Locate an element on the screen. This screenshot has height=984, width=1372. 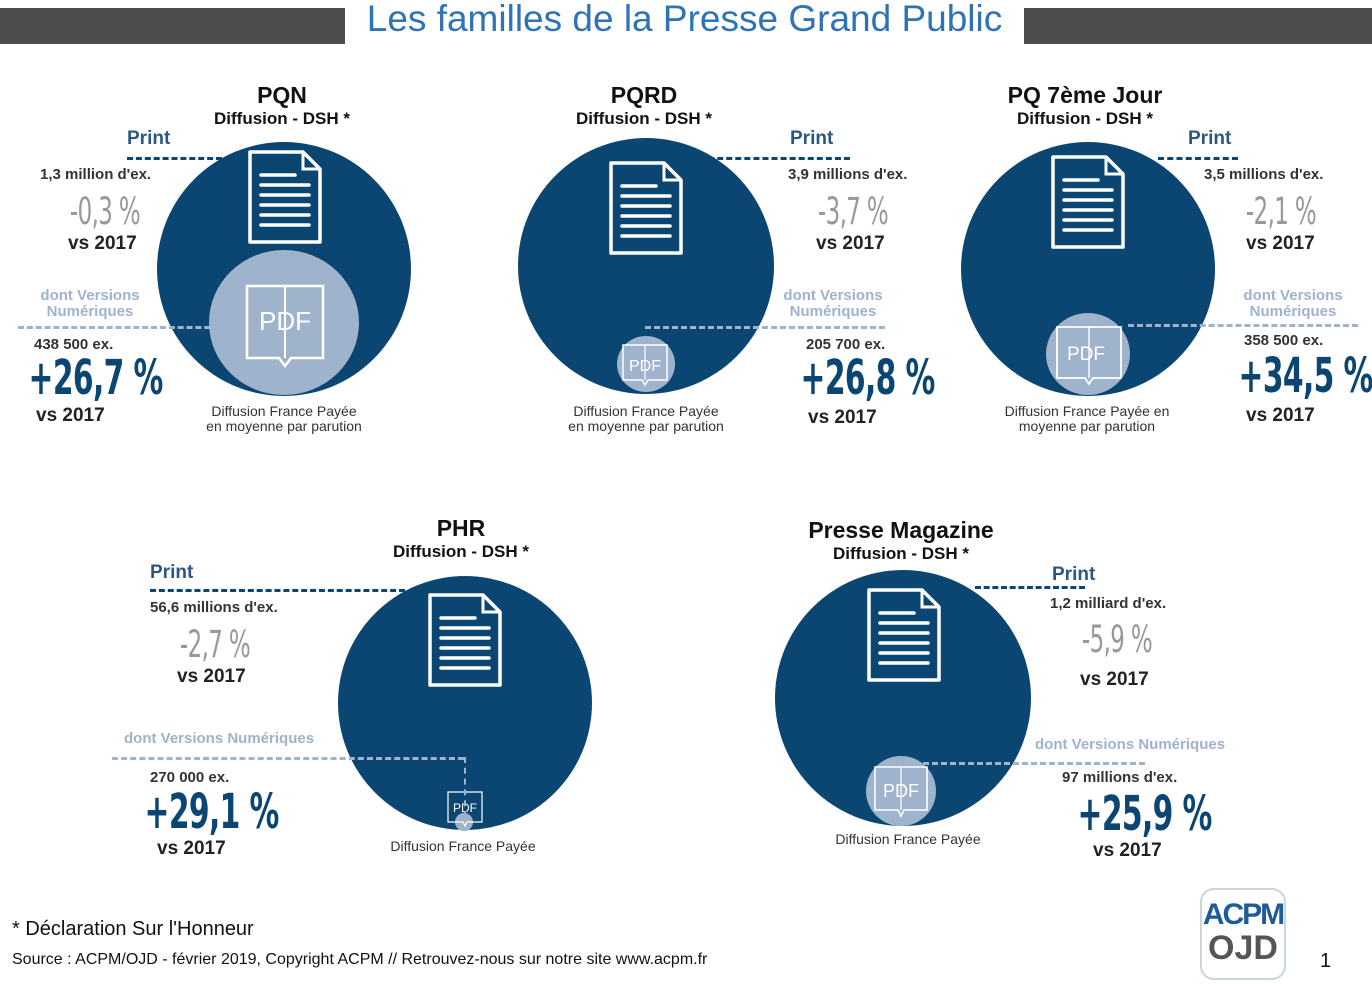
pqrd-print-vs: vs 2017 is located at coordinates (850, 243).